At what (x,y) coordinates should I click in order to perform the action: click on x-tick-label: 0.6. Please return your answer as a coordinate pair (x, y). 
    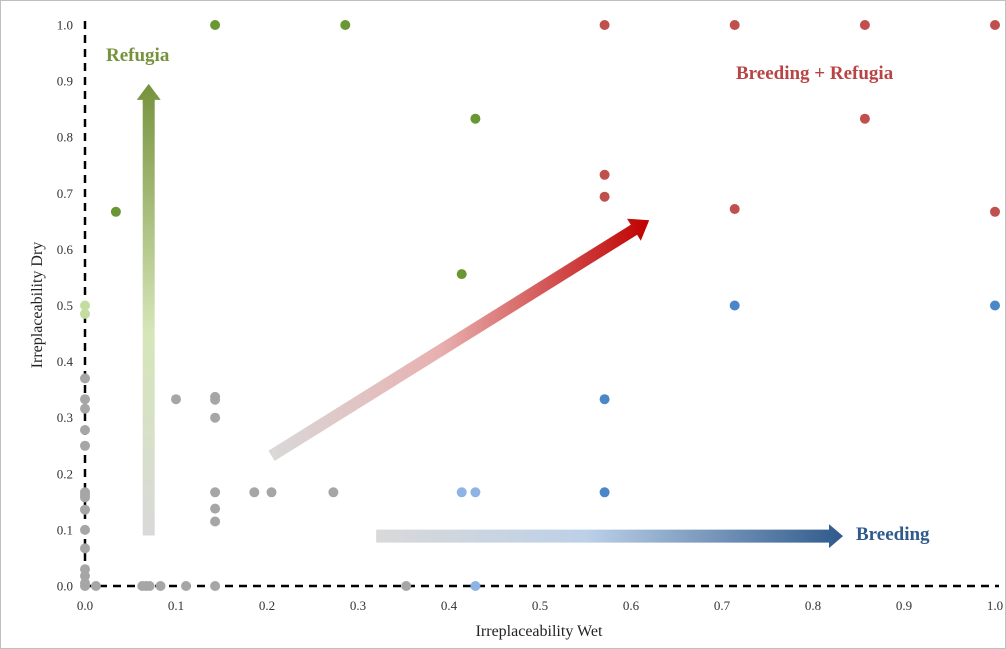
    Looking at the image, I should click on (631, 605).